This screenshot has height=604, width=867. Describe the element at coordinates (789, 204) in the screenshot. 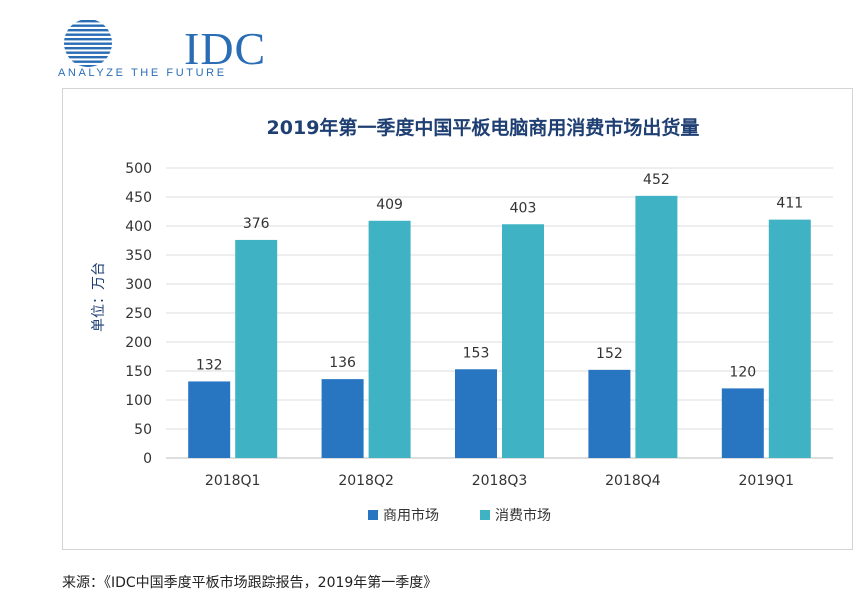

I see `data-label: 411` at that location.